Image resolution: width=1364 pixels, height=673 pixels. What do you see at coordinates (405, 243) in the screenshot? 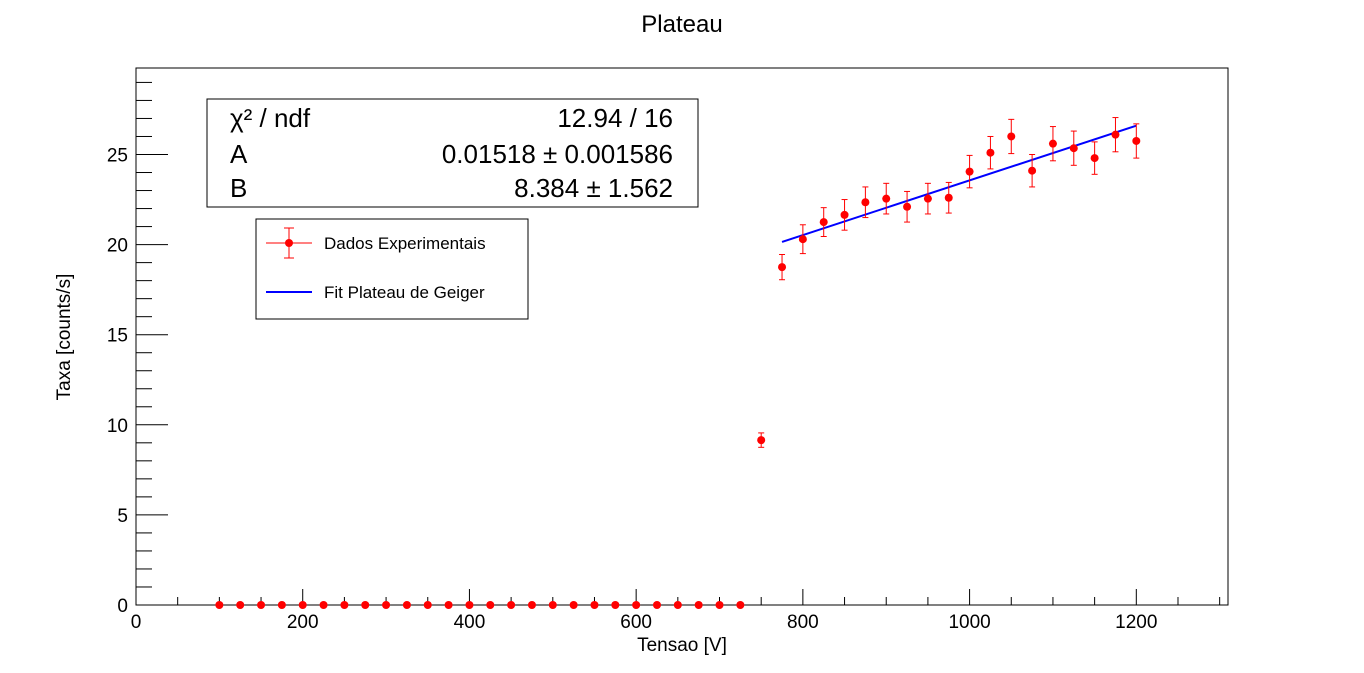
I see `legend-label-data: Dados Experimentais` at bounding box center [405, 243].